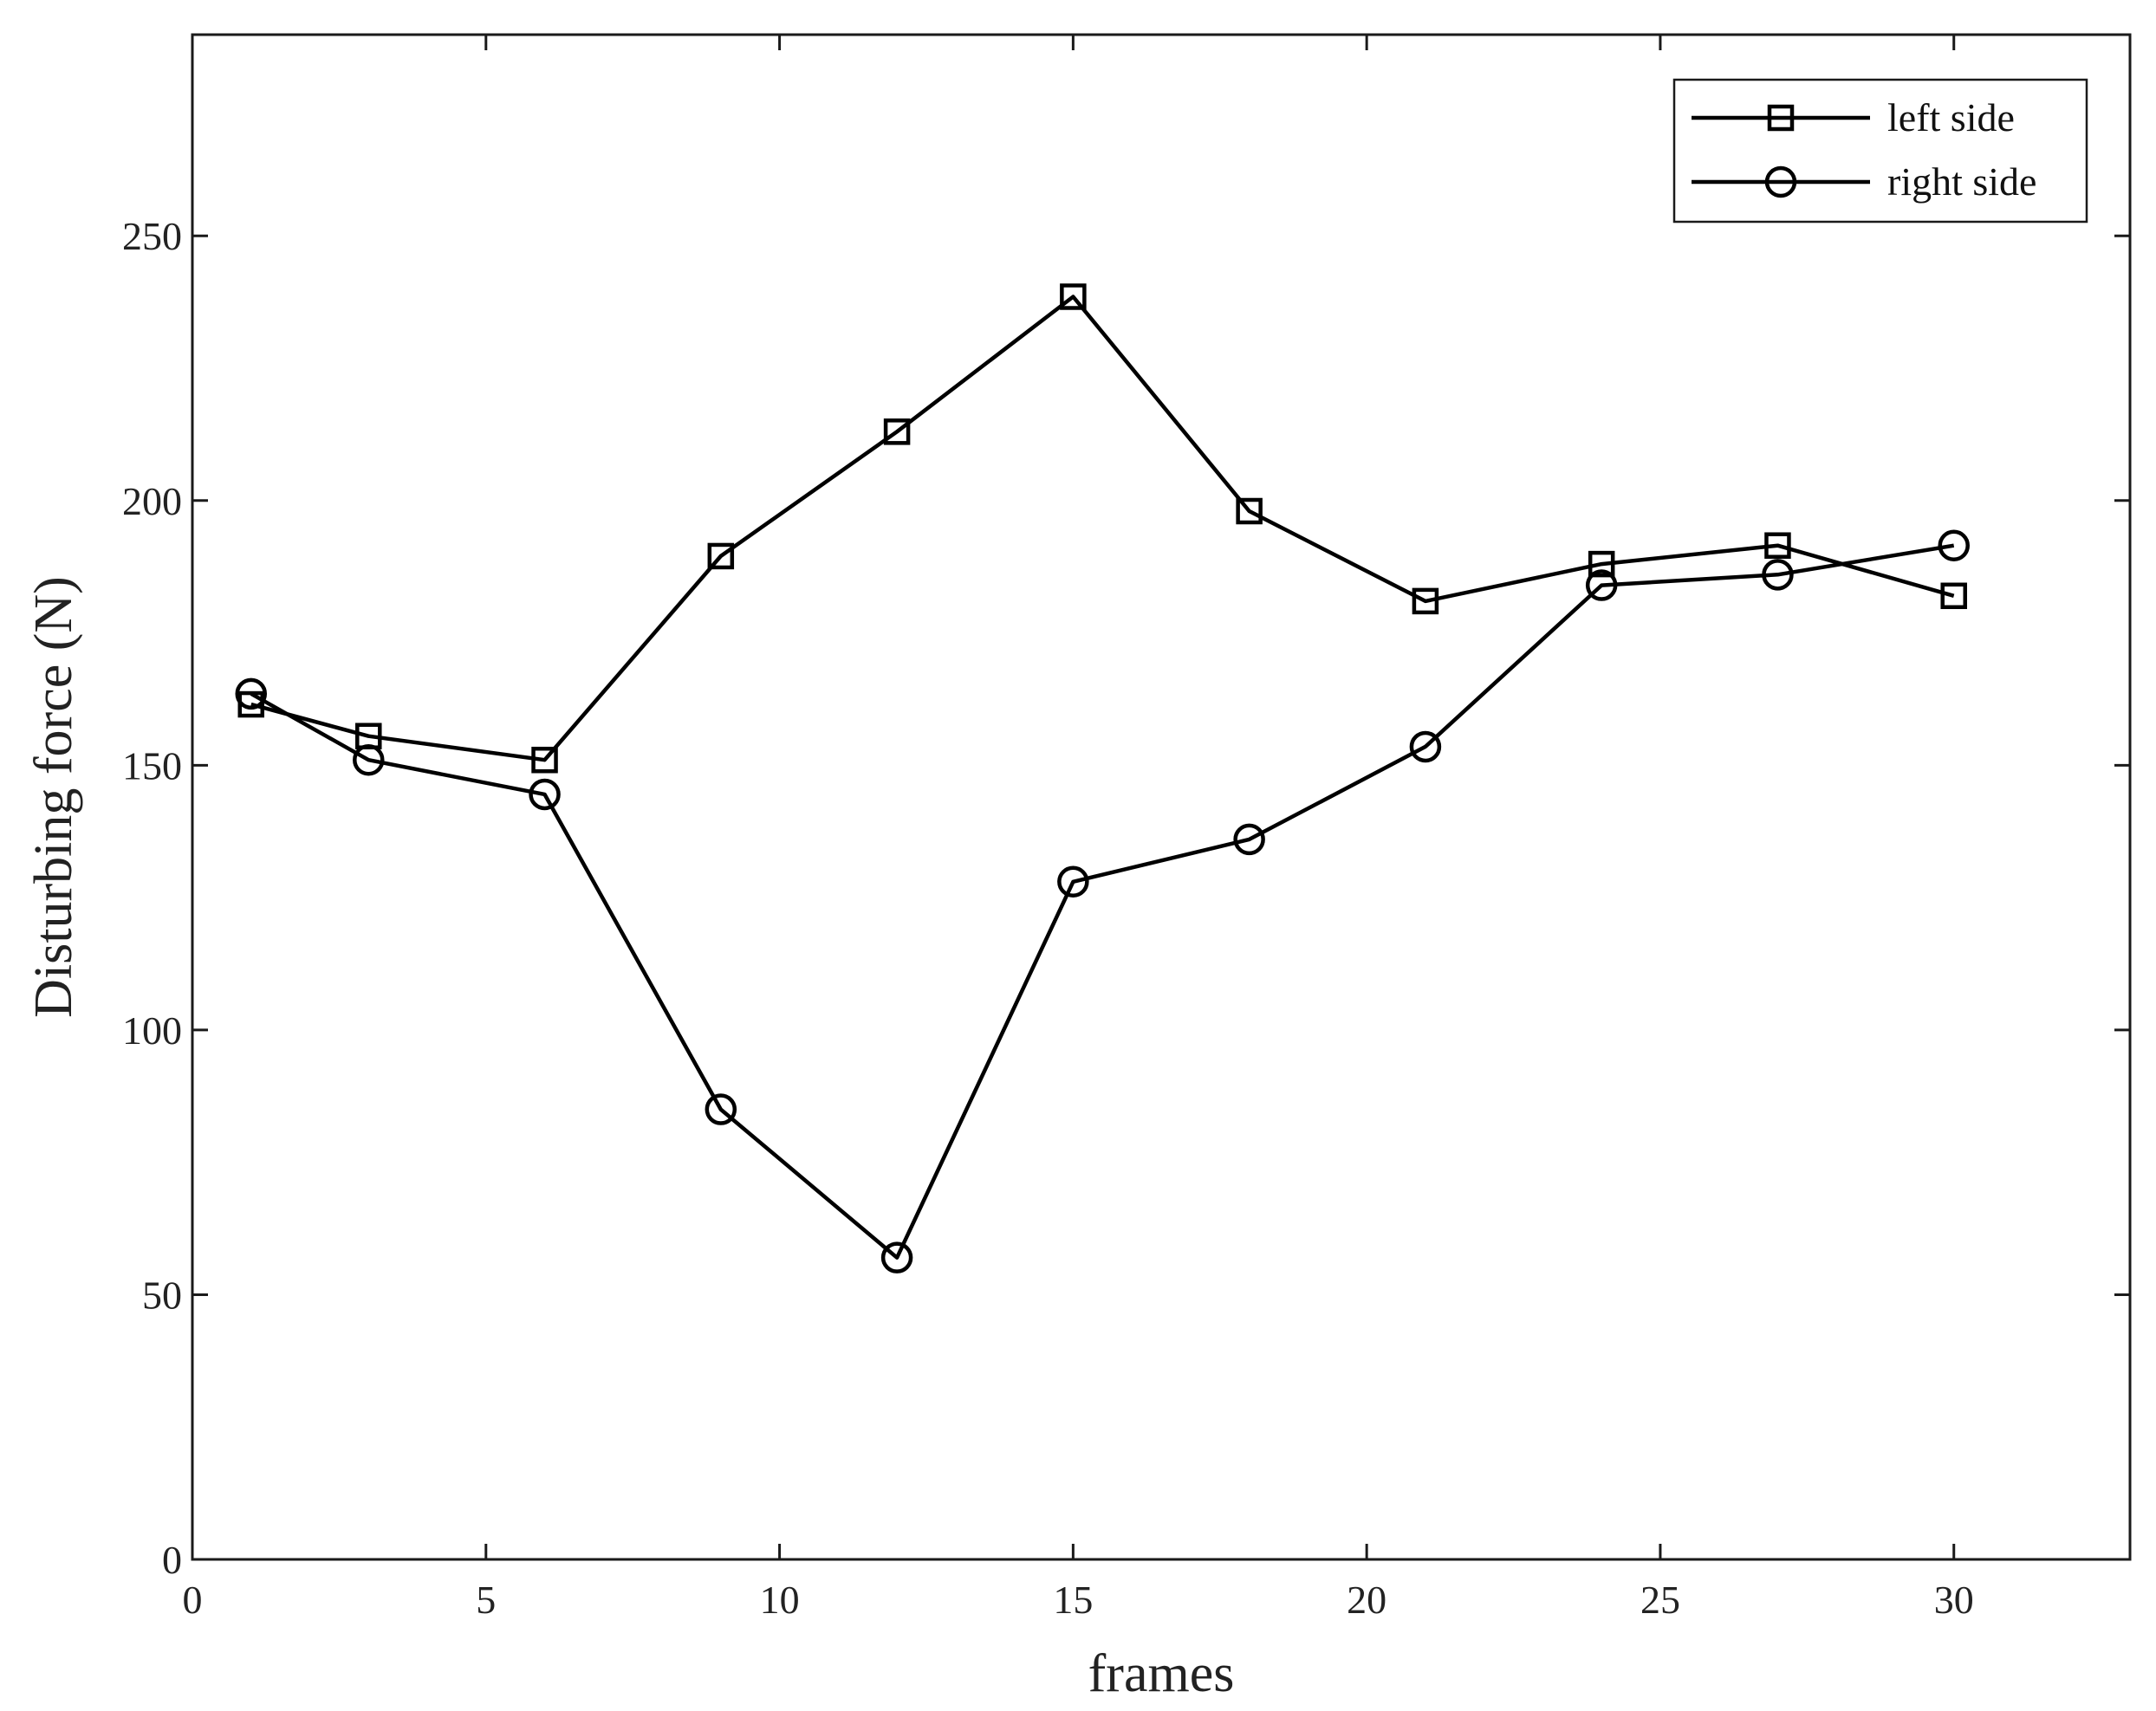  I want to click on x-tick-label-0: 0, so click(193, 1600).